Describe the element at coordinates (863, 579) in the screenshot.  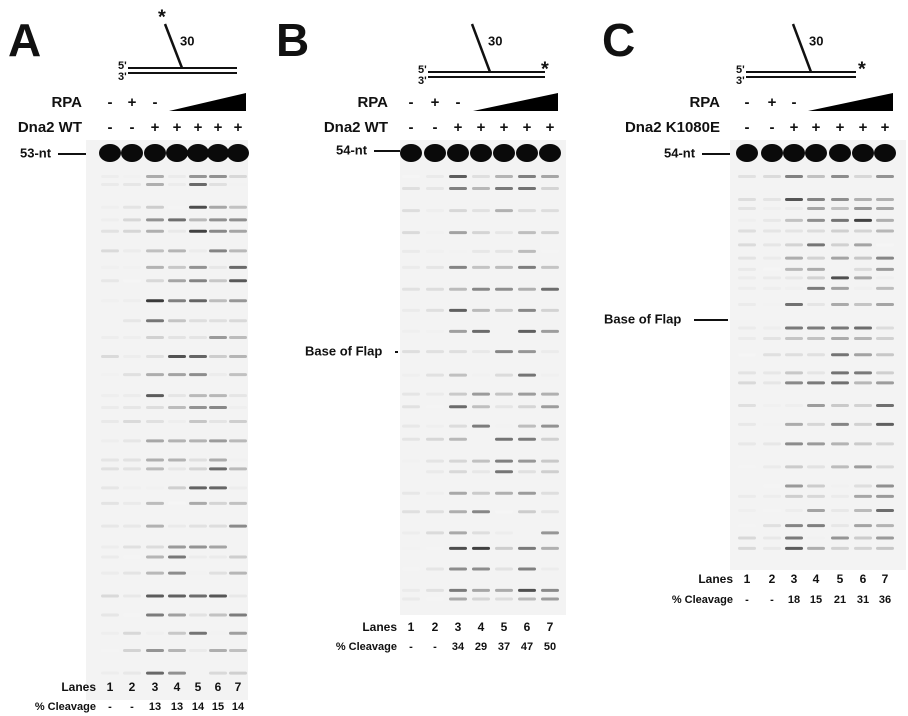
I see `lane-number: 6` at that location.